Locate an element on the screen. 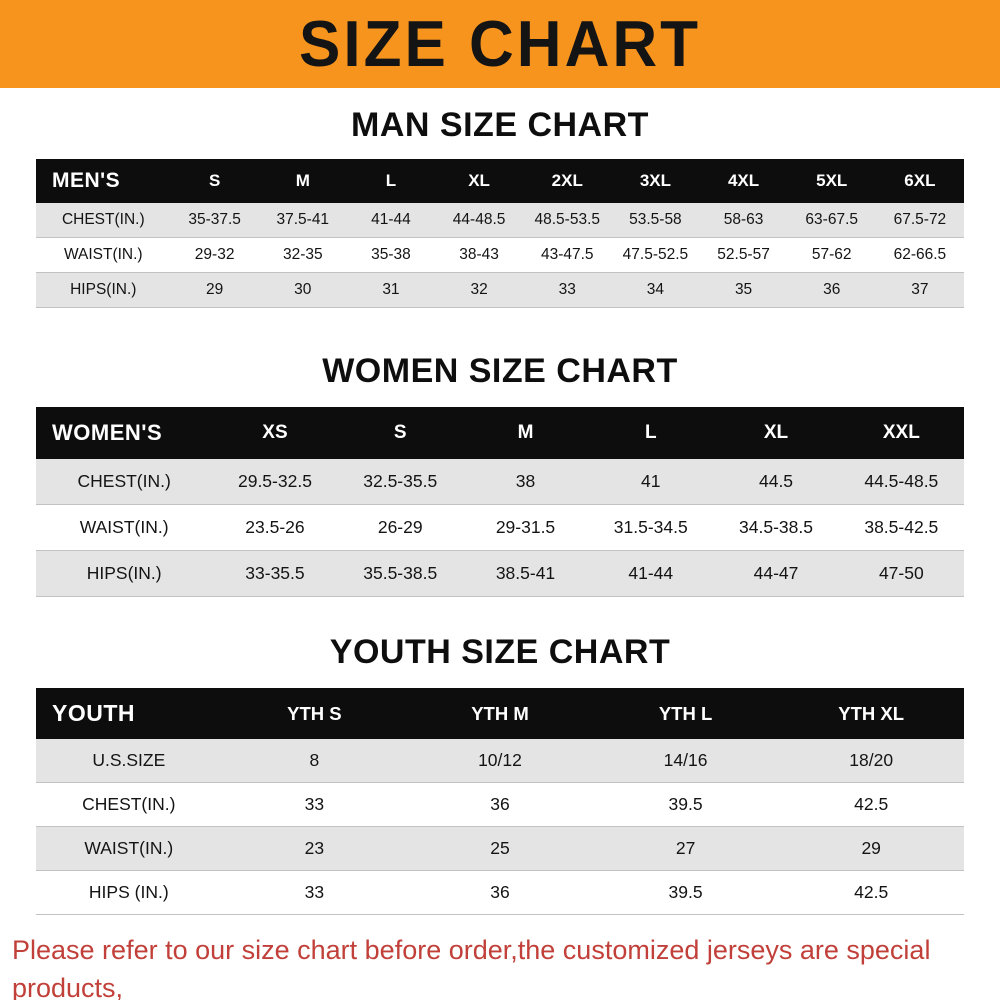 This screenshot has width=1000, height=1000. youth-section-heading: YOUTH SIZE CHART is located at coordinates (500, 652).